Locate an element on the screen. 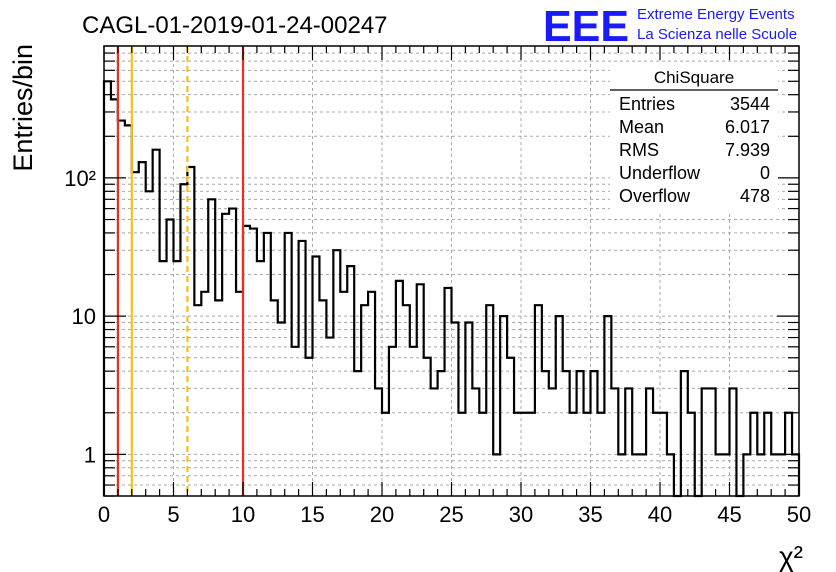 This screenshot has height=572, width=836. x-tick-label: 5 is located at coordinates (173, 514).